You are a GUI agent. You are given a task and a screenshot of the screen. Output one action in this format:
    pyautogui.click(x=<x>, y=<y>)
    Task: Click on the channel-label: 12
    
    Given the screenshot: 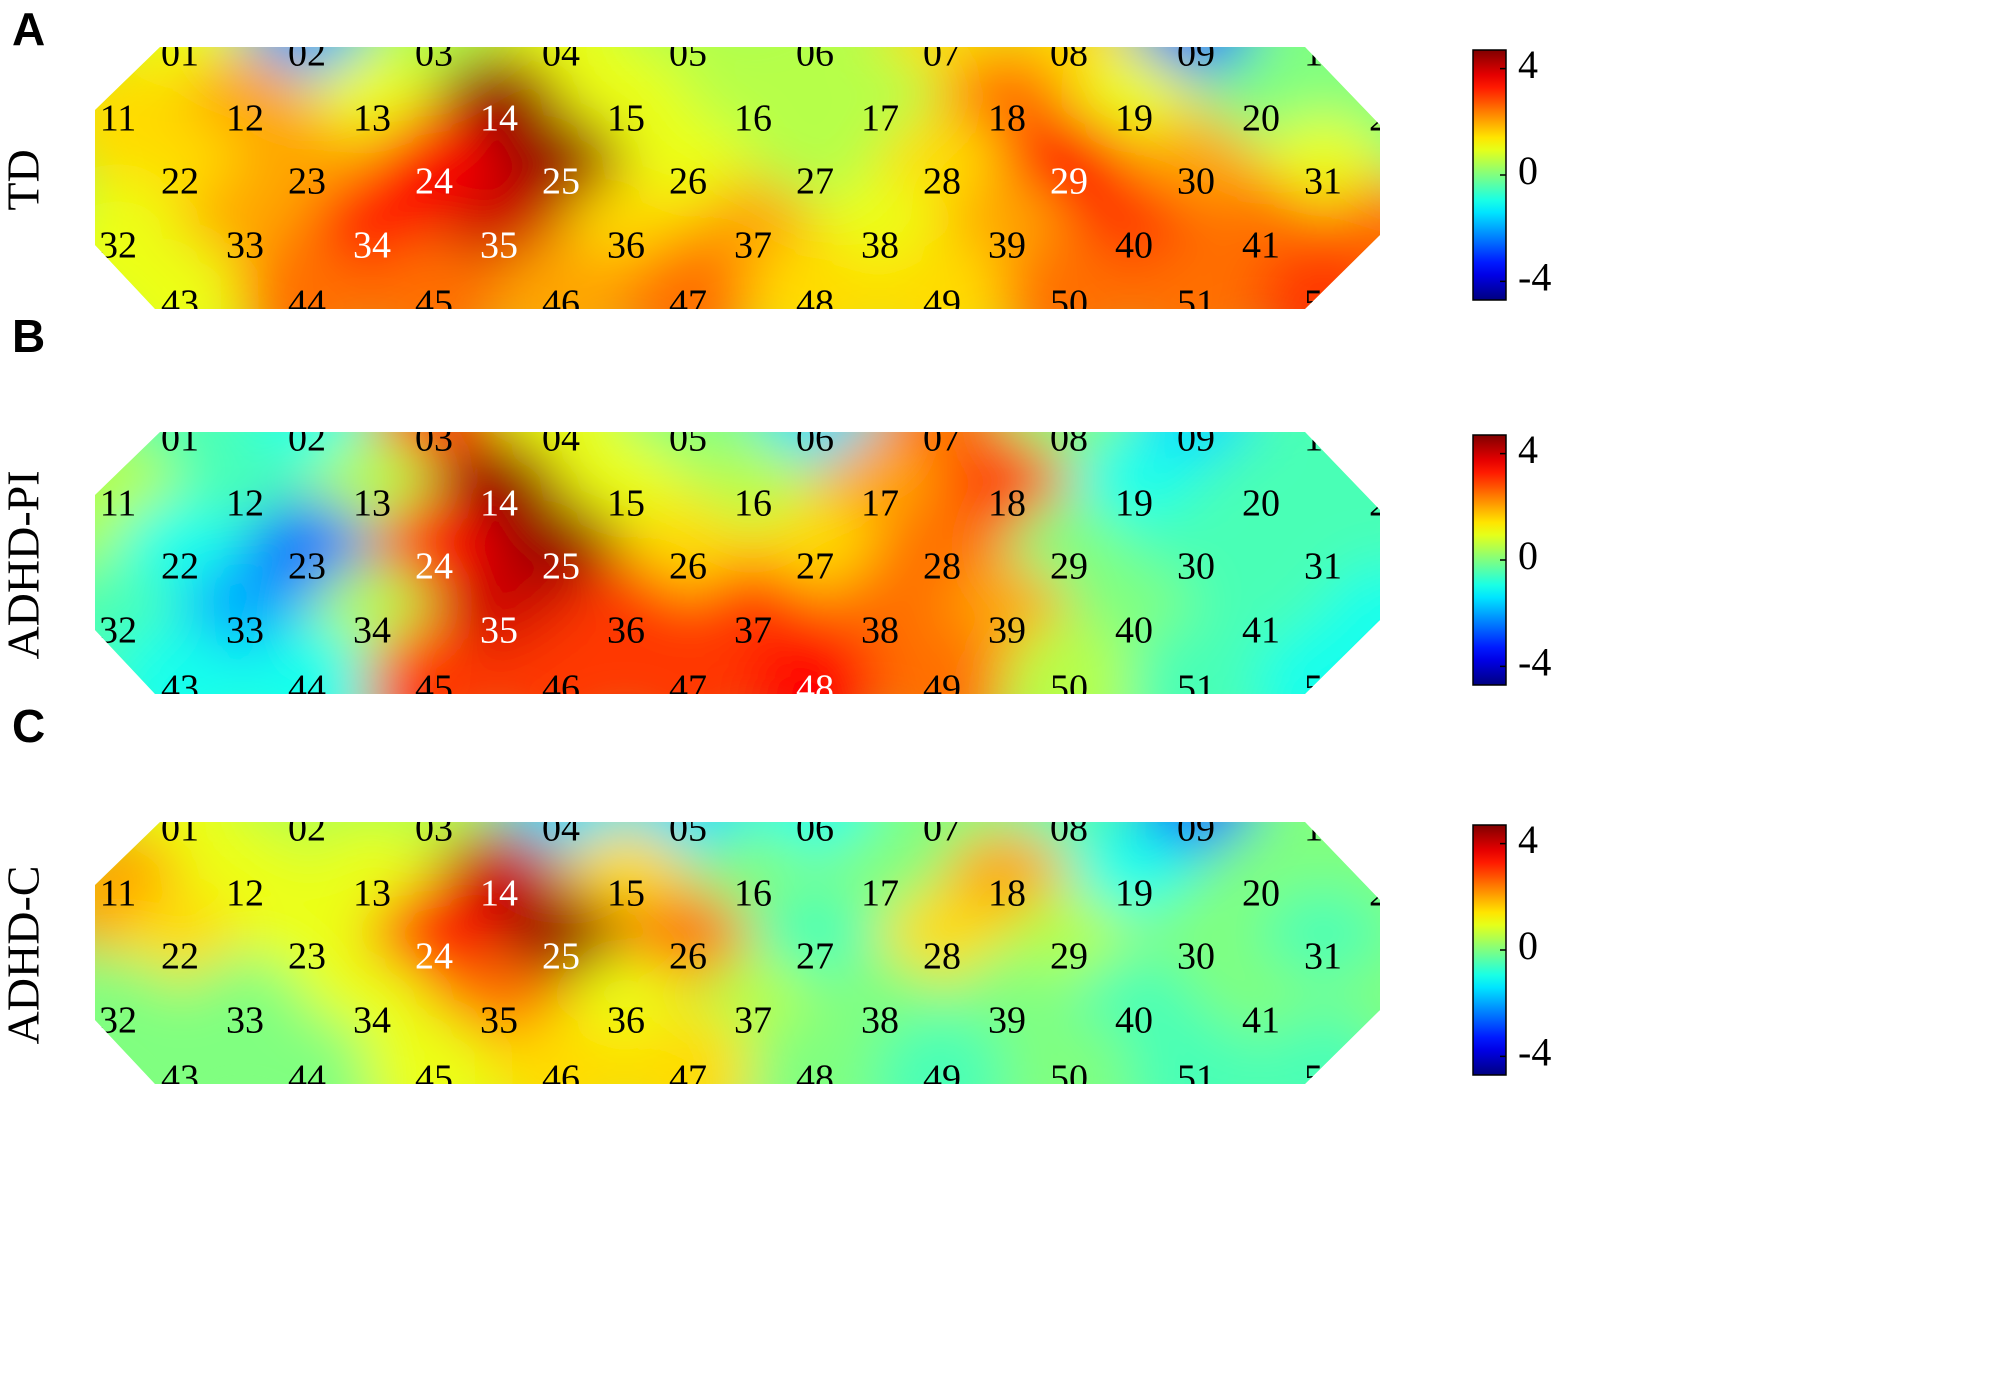 What is the action you would take?
    pyautogui.click(x=245, y=894)
    